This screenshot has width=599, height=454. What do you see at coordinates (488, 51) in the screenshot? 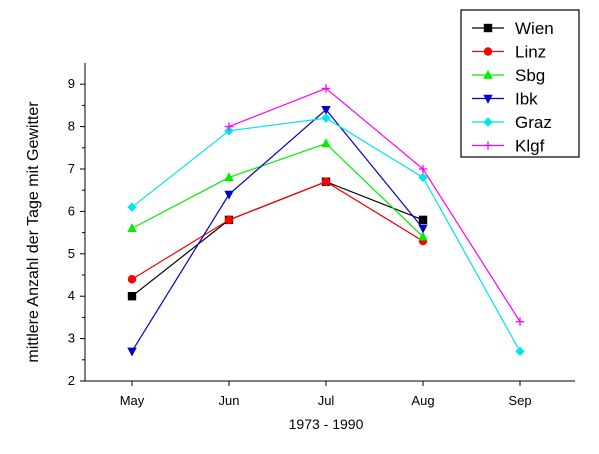
I see `legend-marker-linz` at bounding box center [488, 51].